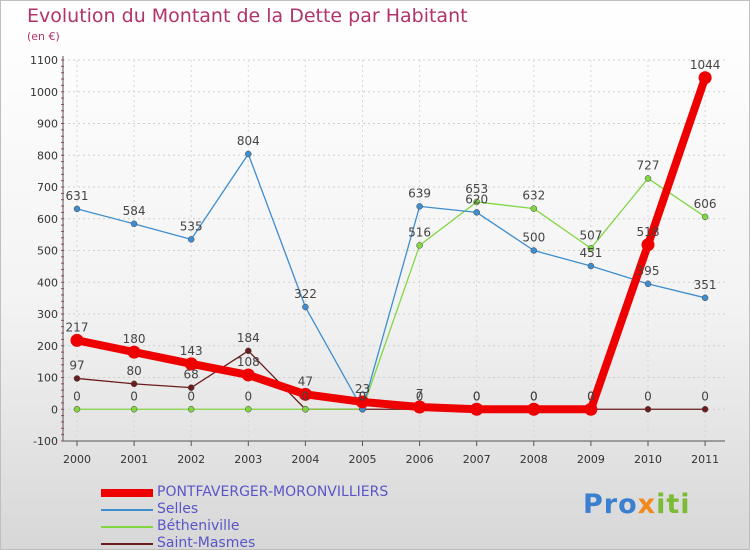 The width and height of the screenshot is (750, 550). Describe the element at coordinates (248, 141) in the screenshot. I see `data-label: 804` at that location.